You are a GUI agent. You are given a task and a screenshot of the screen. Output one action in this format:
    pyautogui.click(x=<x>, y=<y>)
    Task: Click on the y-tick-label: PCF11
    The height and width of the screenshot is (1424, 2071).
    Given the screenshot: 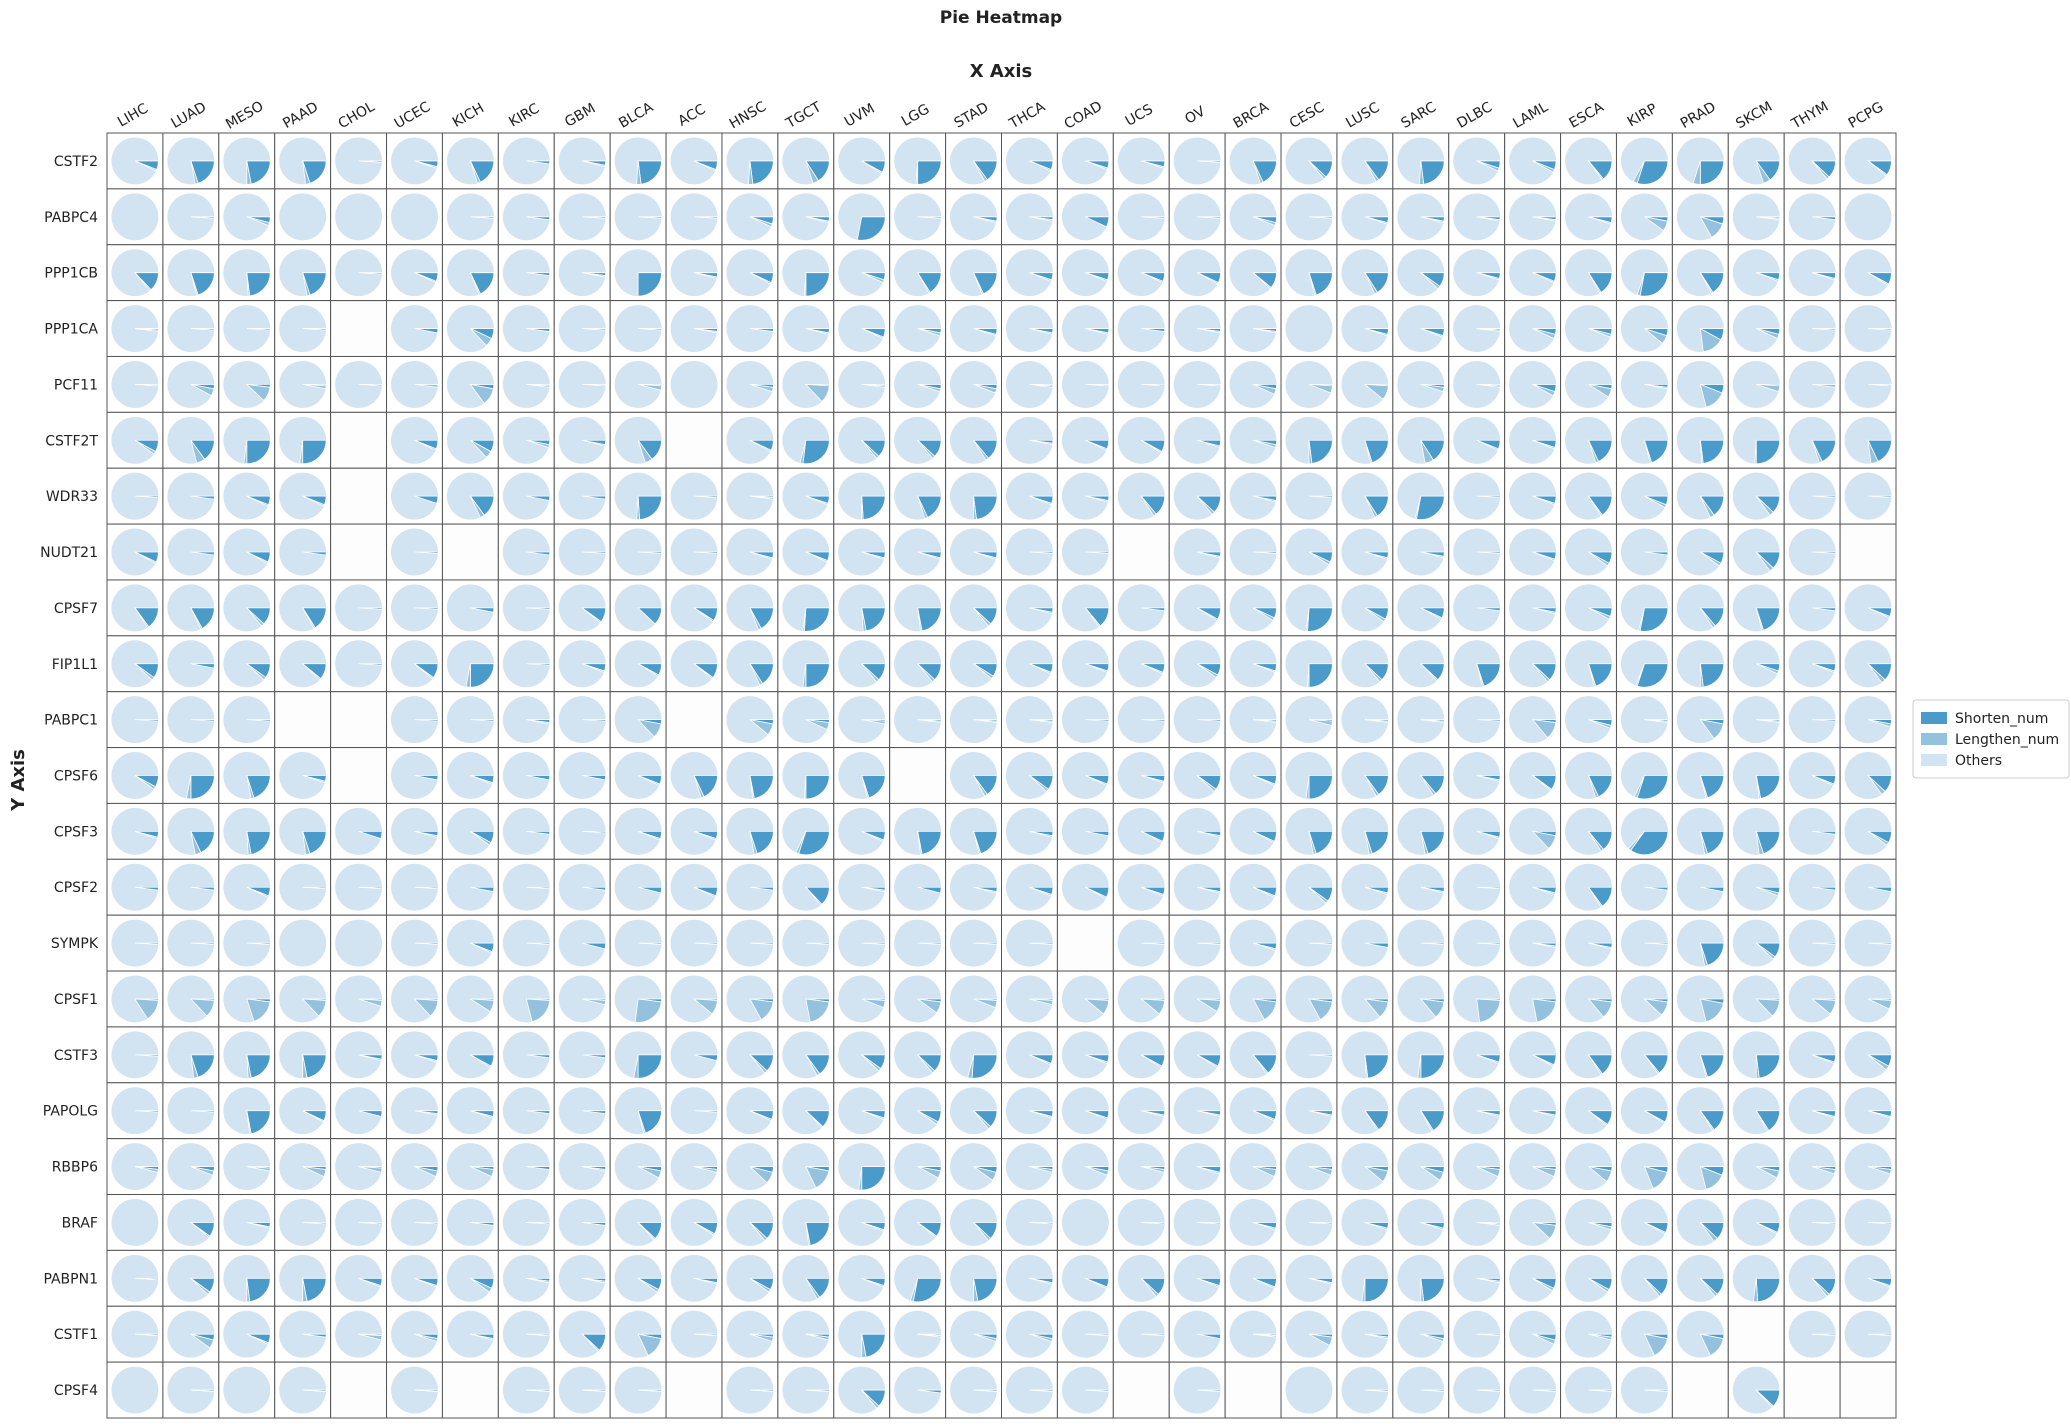 What is the action you would take?
    pyautogui.click(x=76, y=385)
    